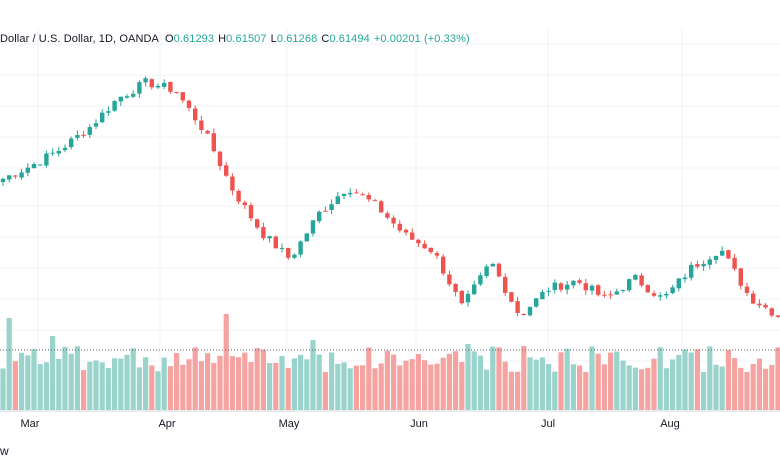  I want to click on symbol-label: Dollar / U.S. Dollar, 1D, OANDA, so click(79, 39).